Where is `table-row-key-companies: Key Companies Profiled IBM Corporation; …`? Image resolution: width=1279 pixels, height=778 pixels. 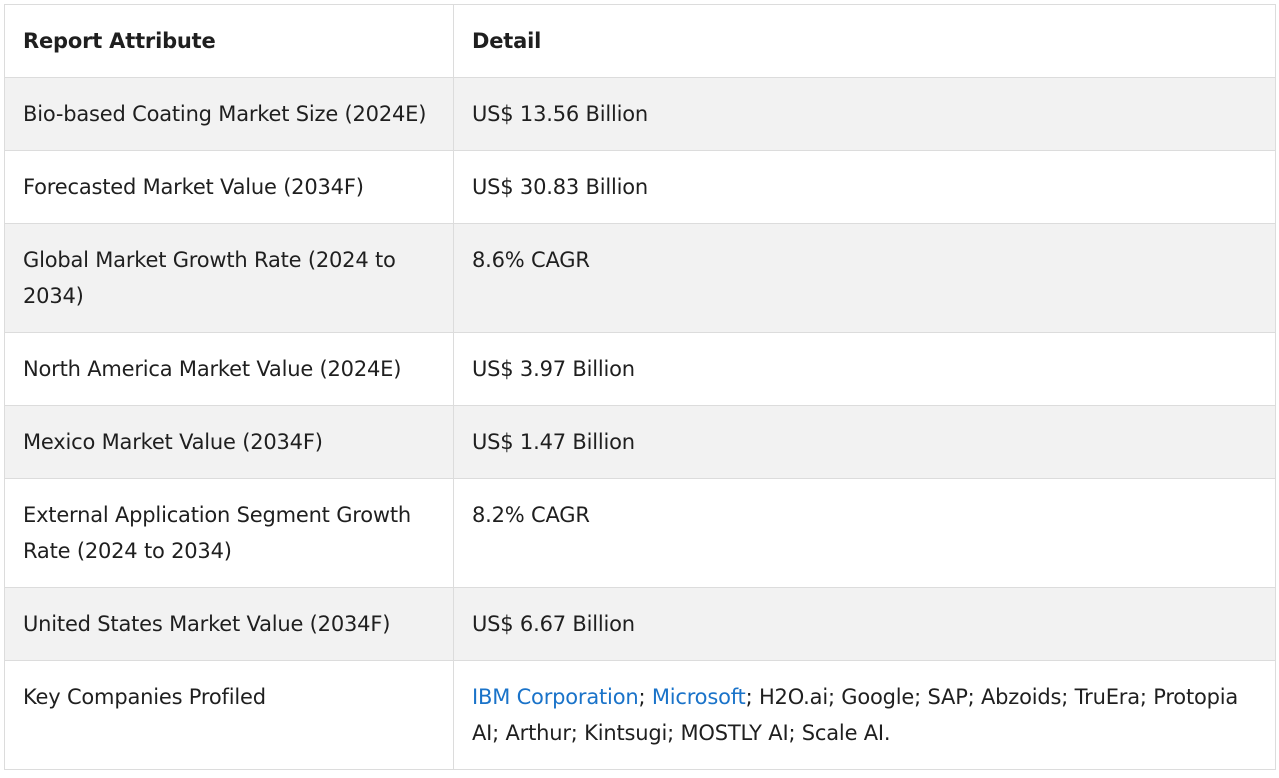
table-row-key-companies: Key Companies Profiled IBM Corporation; … is located at coordinates (640, 715).